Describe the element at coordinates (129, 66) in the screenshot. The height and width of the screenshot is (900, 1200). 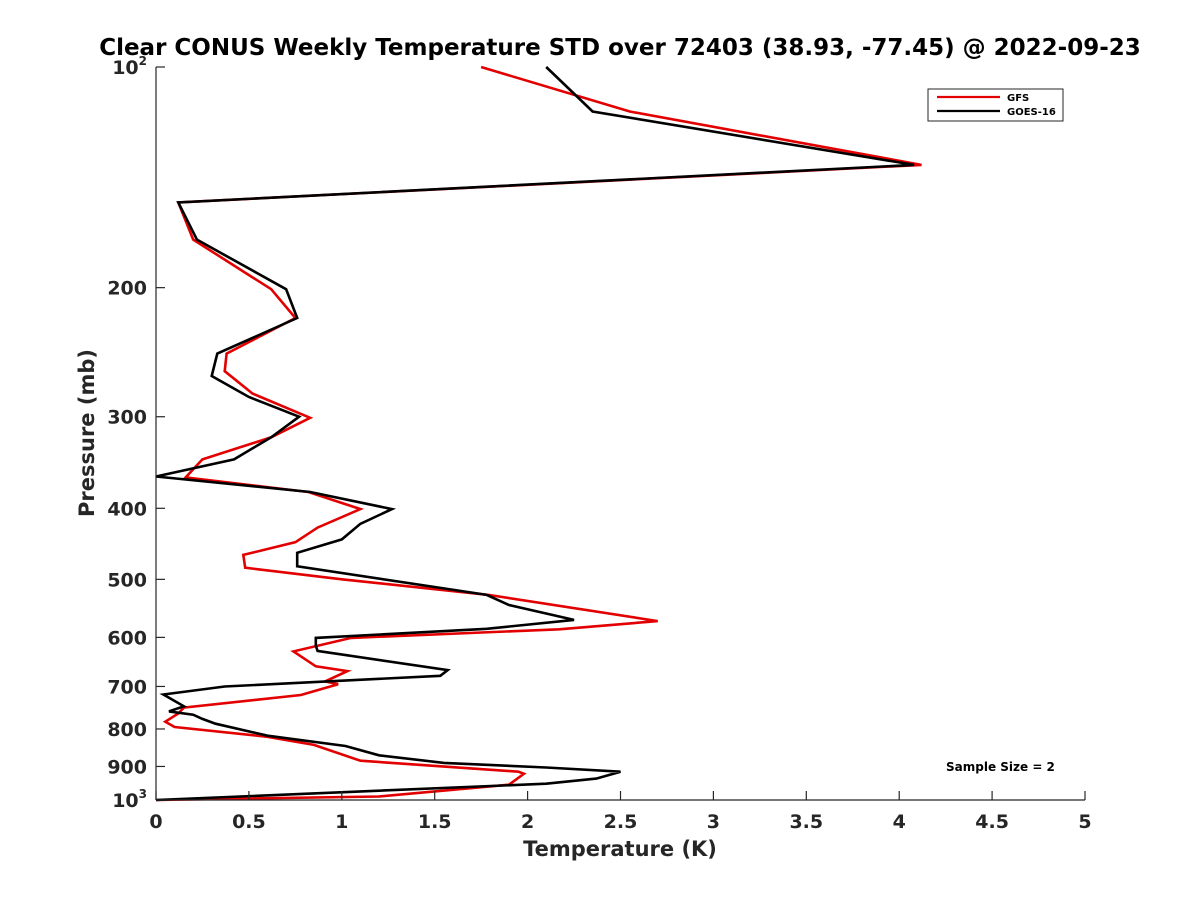
I see `y-tick-label: 10²` at that location.